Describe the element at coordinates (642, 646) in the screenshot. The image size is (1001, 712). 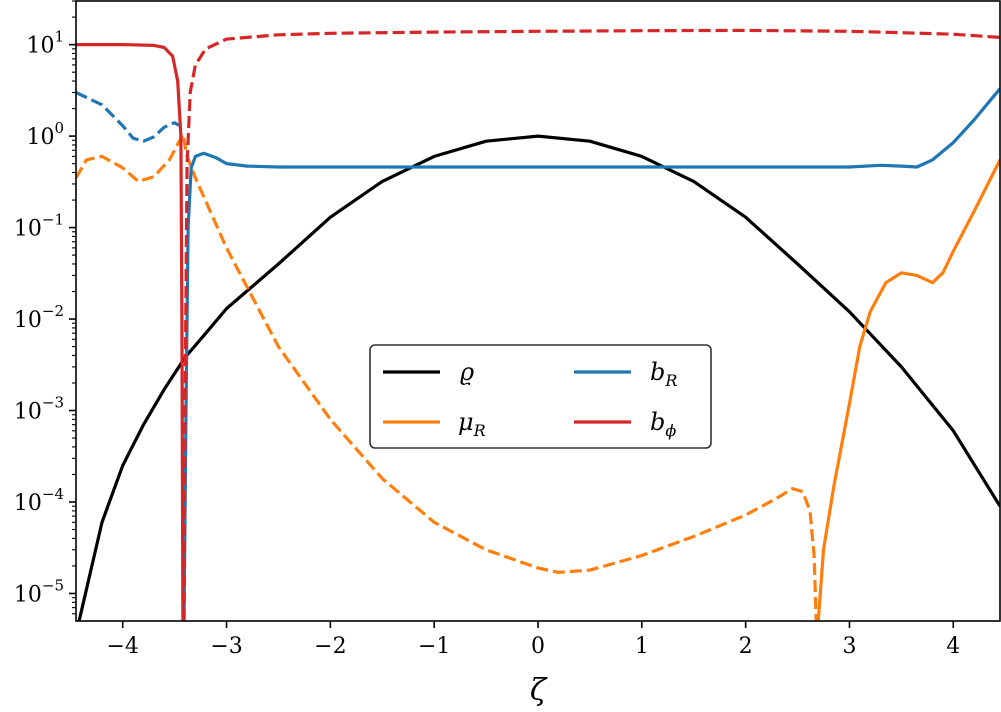
I see `x-tick-label: 1` at that location.